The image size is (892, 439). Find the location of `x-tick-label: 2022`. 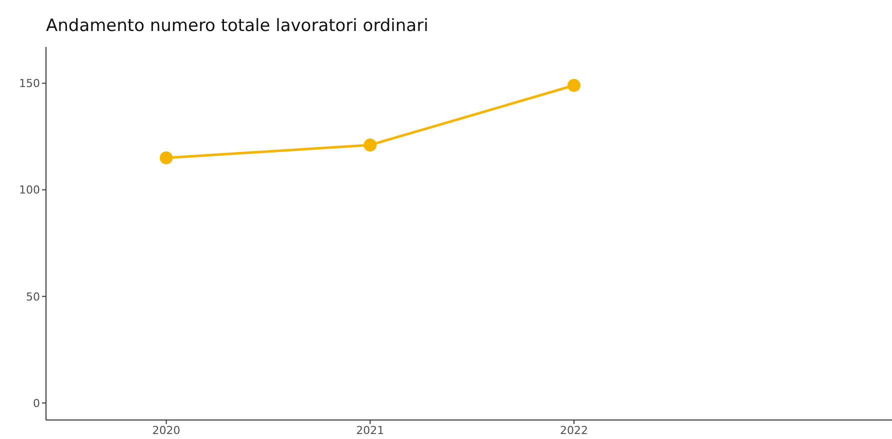

x-tick-label: 2022 is located at coordinates (574, 430).